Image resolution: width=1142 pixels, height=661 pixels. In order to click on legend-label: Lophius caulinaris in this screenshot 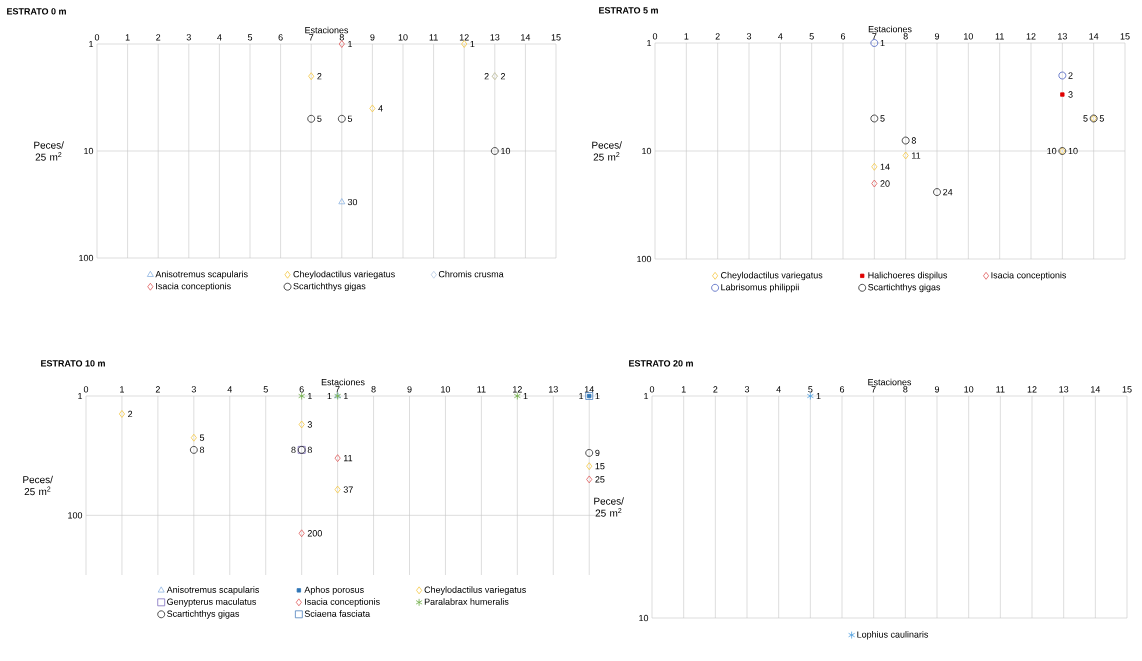, I will do `click(893, 635)`.